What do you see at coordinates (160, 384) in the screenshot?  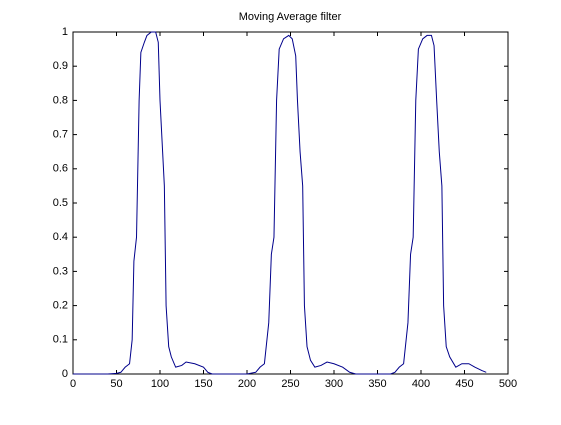 I see `x-tick-label: 100` at bounding box center [160, 384].